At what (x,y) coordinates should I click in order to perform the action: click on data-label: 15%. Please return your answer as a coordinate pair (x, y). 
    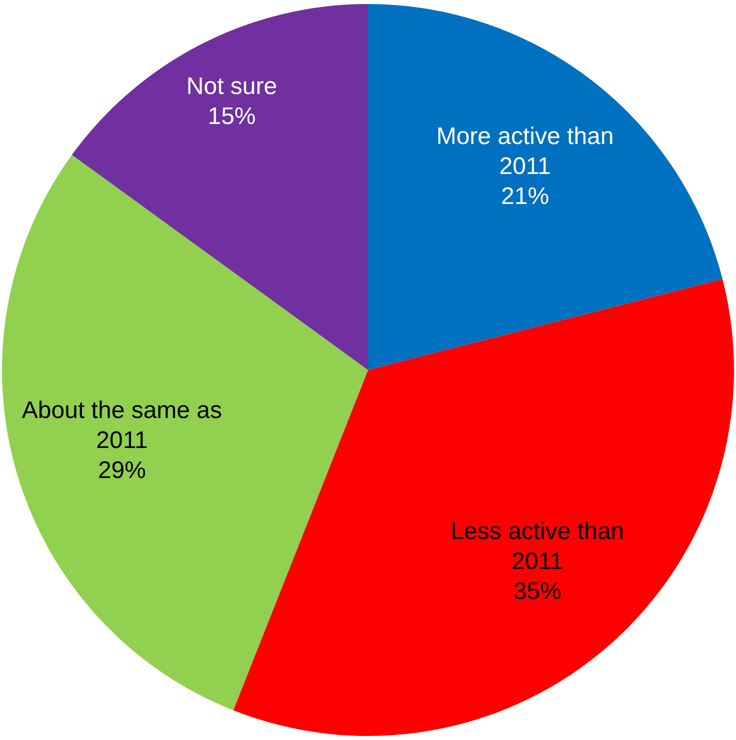
    Looking at the image, I should click on (232, 116).